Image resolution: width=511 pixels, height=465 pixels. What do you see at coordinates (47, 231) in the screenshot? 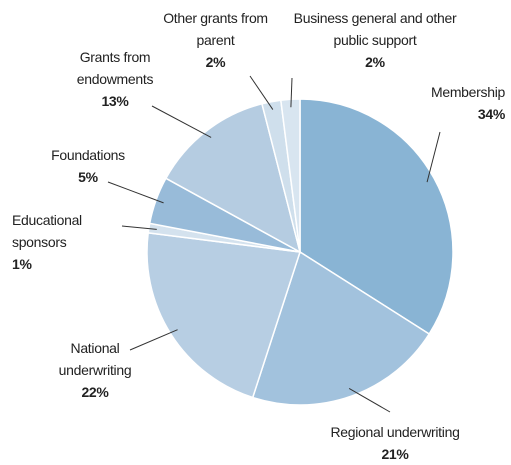
I see `category-label: Educational sponsors` at bounding box center [47, 231].